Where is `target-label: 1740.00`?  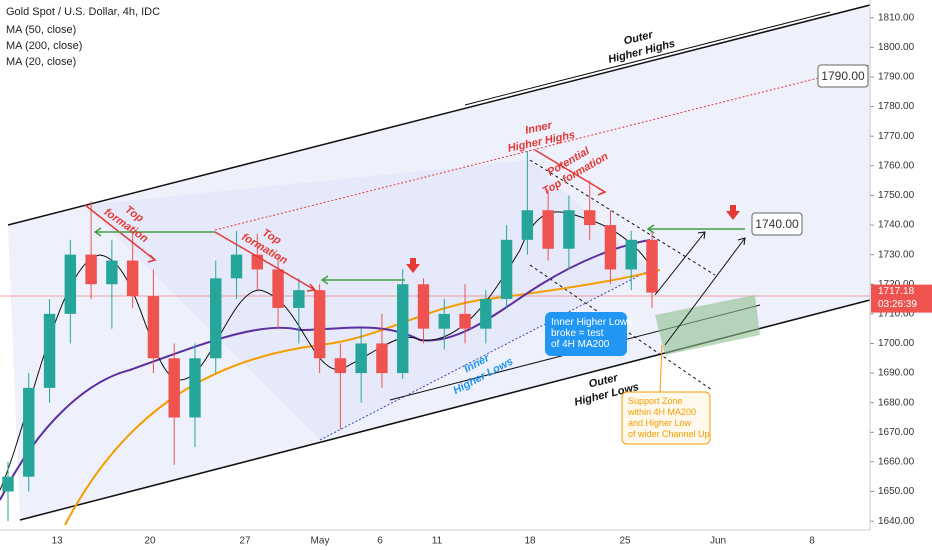 target-label: 1740.00 is located at coordinates (777, 224).